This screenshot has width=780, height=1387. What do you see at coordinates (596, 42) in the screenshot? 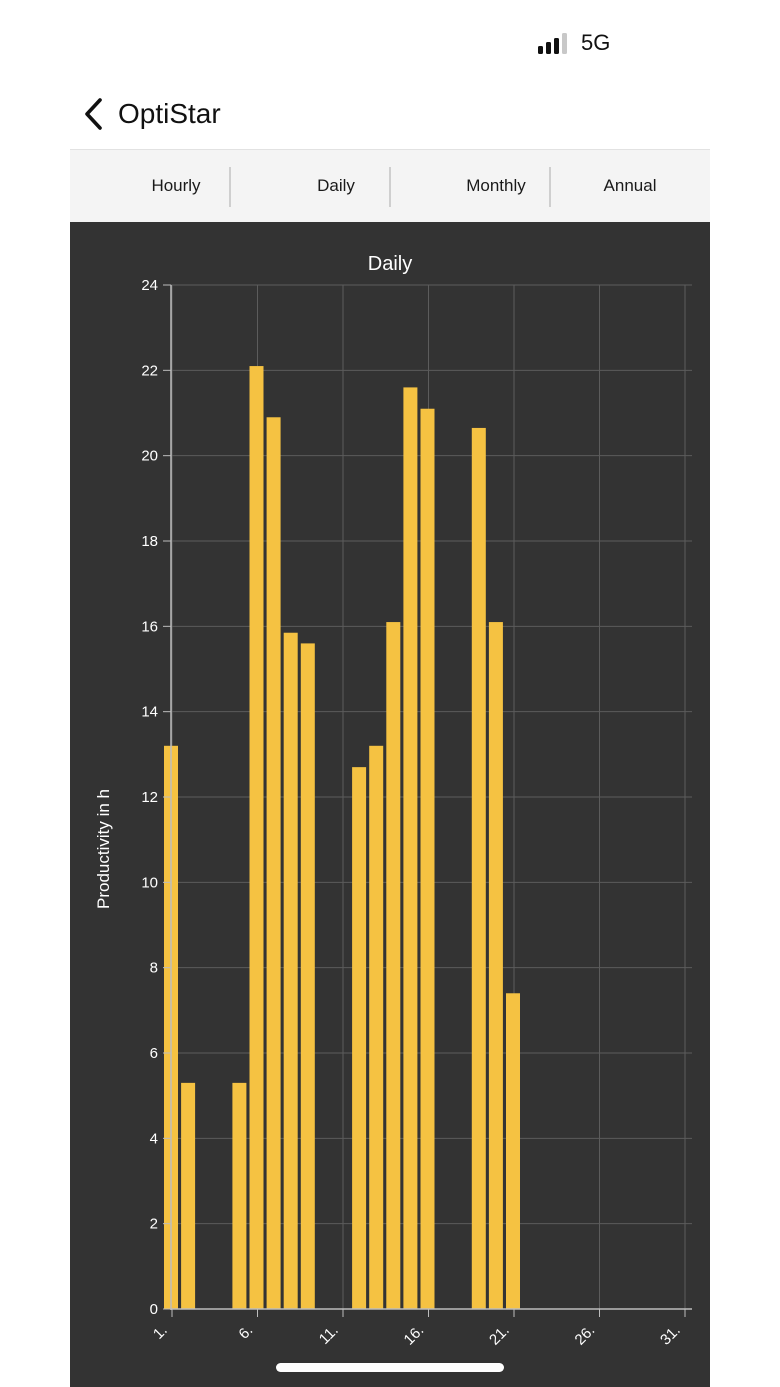
I see `network-type-label: 5G` at bounding box center [596, 42].